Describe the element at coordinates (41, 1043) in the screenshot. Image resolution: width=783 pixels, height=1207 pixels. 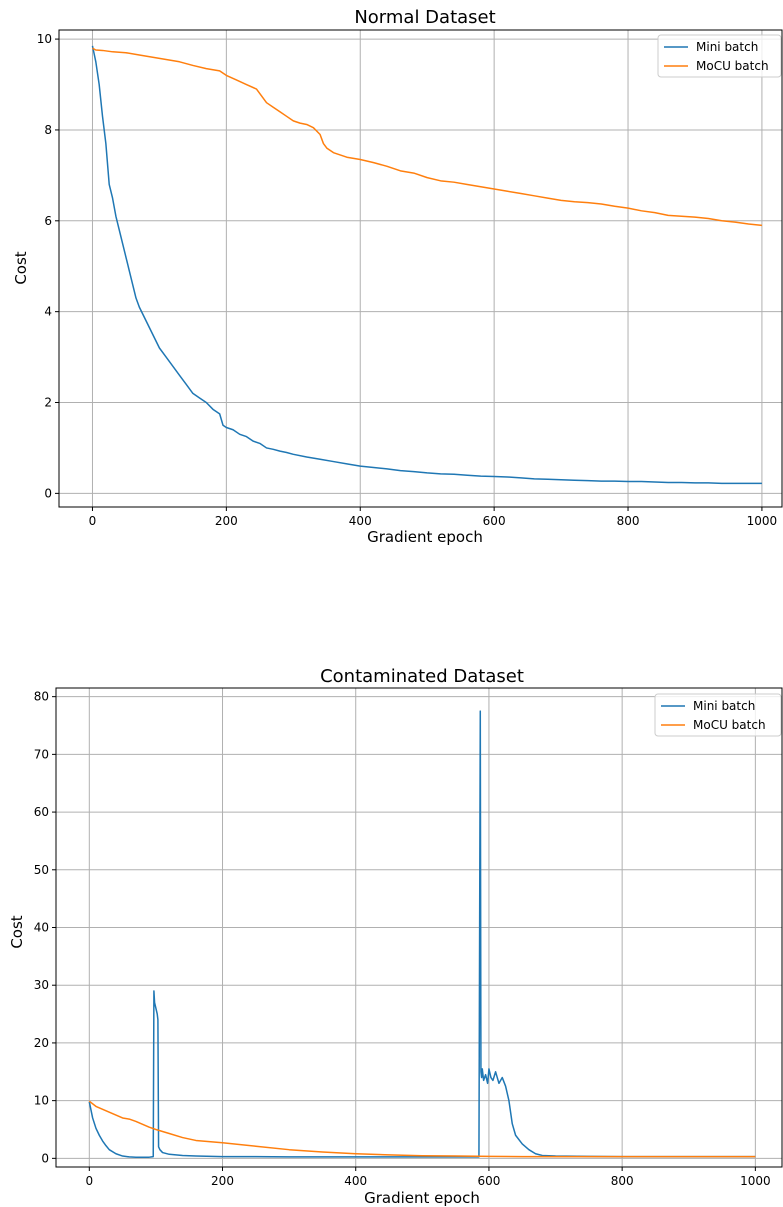
I see `y-tick-label: 20` at that location.